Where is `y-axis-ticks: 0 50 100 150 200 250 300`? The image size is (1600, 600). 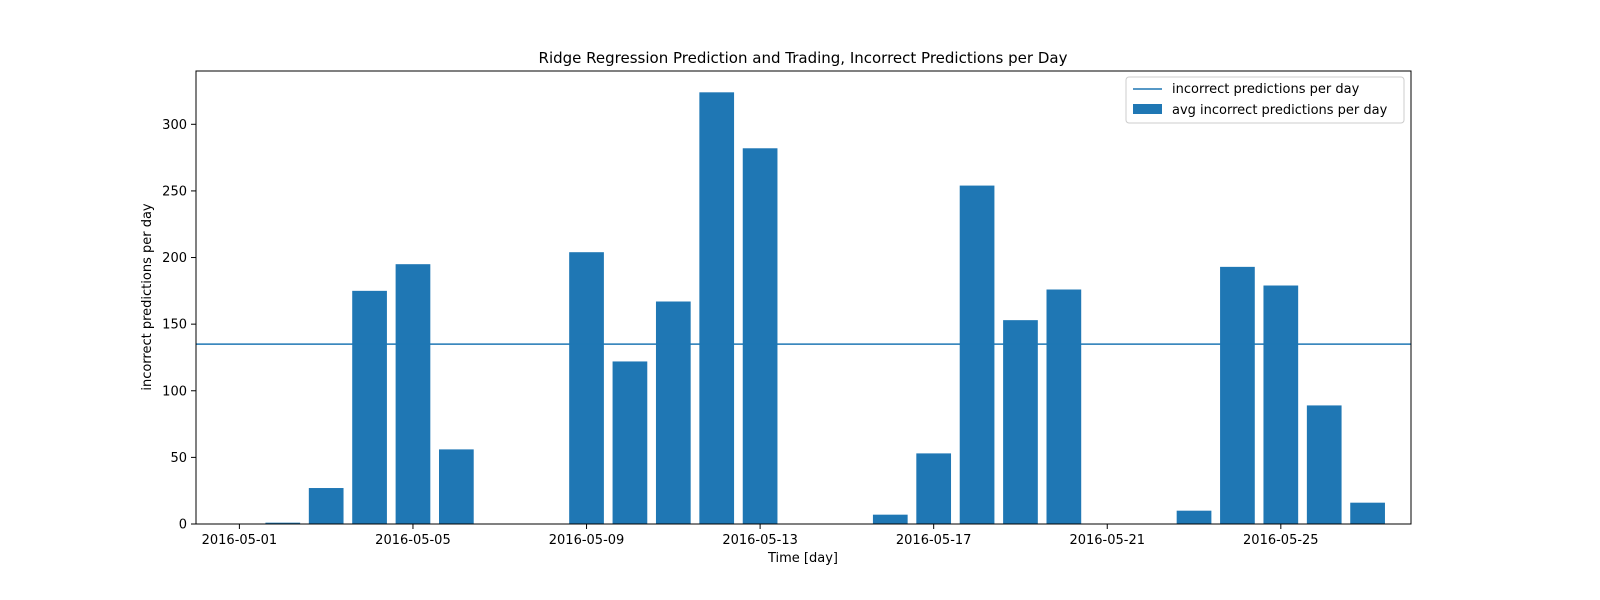 y-axis-ticks: 0 50 100 150 200 250 300 is located at coordinates (179, 325).